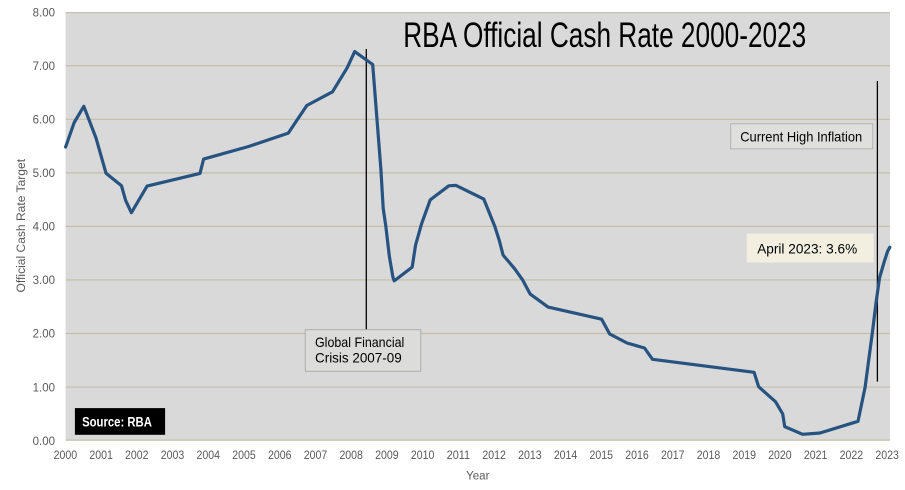 Image resolution: width=905 pixels, height=490 pixels. I want to click on svg-text: 2013, so click(530, 456).